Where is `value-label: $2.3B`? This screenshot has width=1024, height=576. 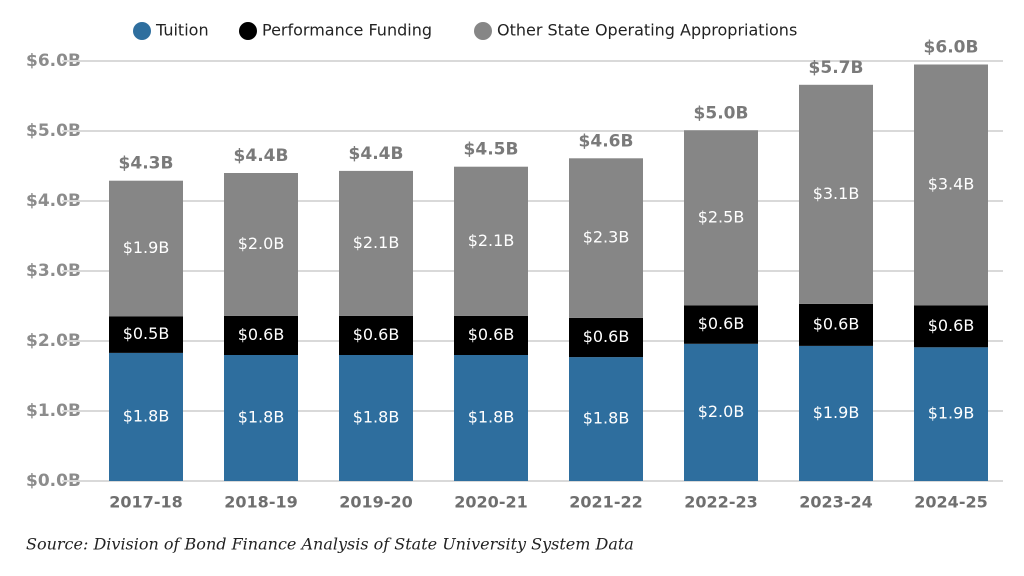
value-label: $2.3B is located at coordinates (606, 237).